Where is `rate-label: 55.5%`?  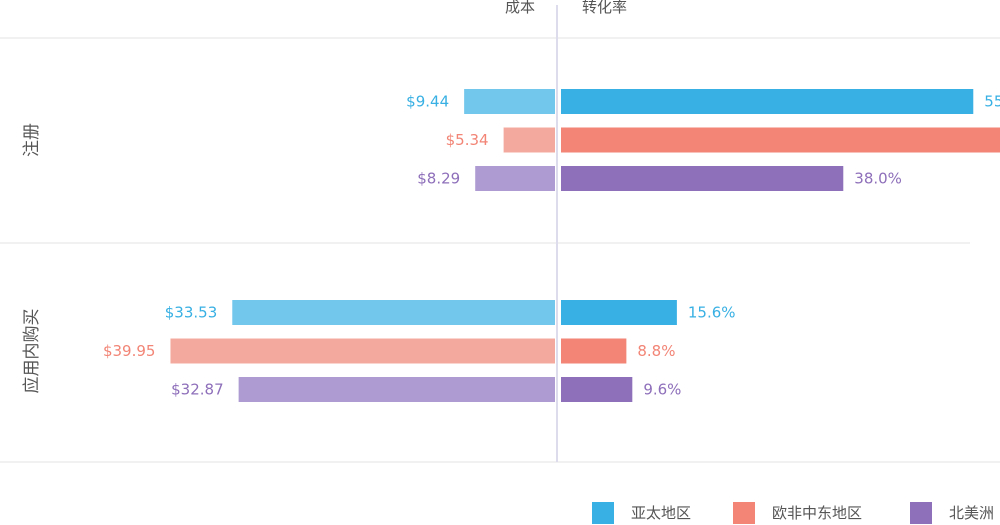
rate-label: 55.5% is located at coordinates (992, 102).